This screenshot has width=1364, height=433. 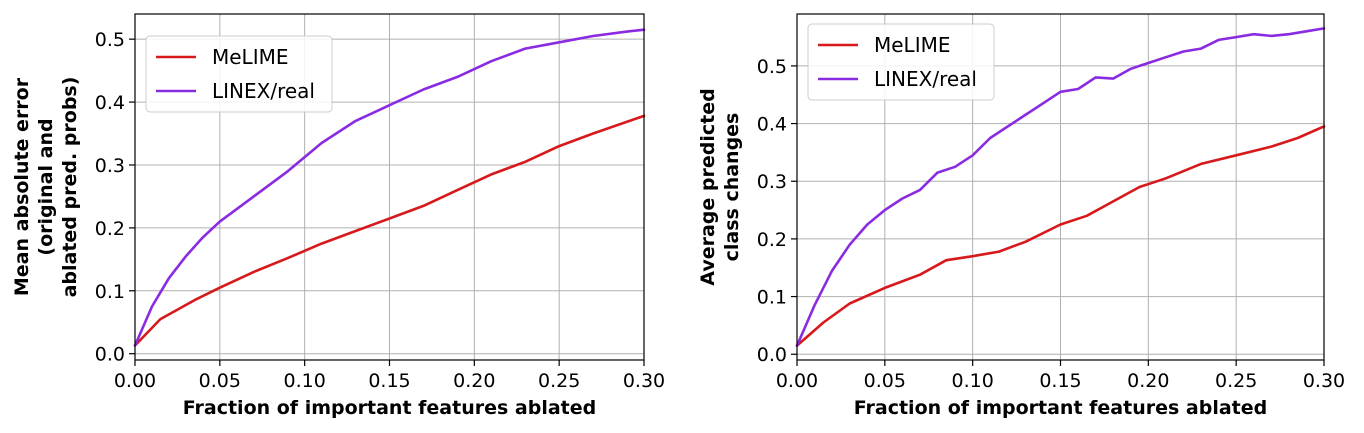 What do you see at coordinates (22, 186) in the screenshot?
I see `y-axis-label: Mean absolute error` at bounding box center [22, 186].